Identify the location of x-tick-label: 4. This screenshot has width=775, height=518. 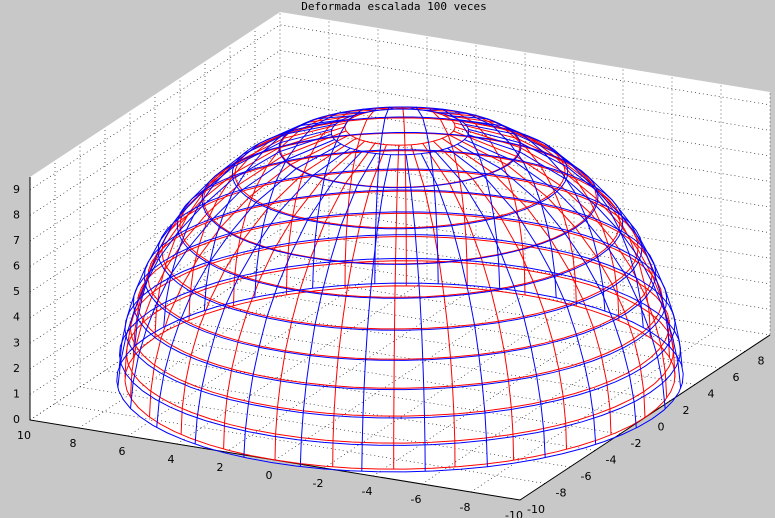
(171, 459).